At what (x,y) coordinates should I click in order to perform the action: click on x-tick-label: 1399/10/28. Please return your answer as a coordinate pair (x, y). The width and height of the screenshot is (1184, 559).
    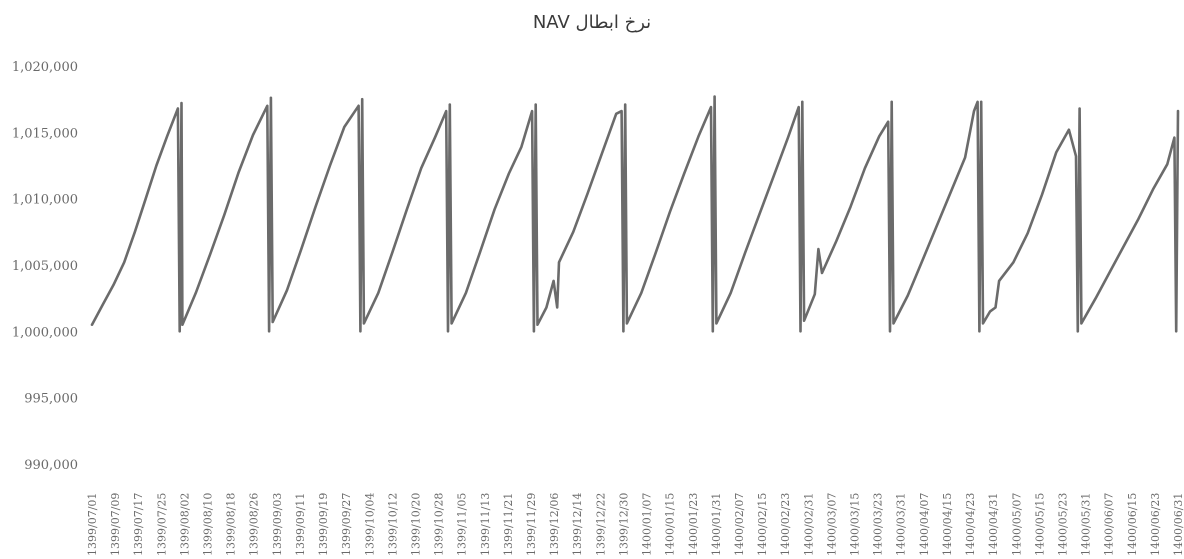
    Looking at the image, I should click on (439, 524).